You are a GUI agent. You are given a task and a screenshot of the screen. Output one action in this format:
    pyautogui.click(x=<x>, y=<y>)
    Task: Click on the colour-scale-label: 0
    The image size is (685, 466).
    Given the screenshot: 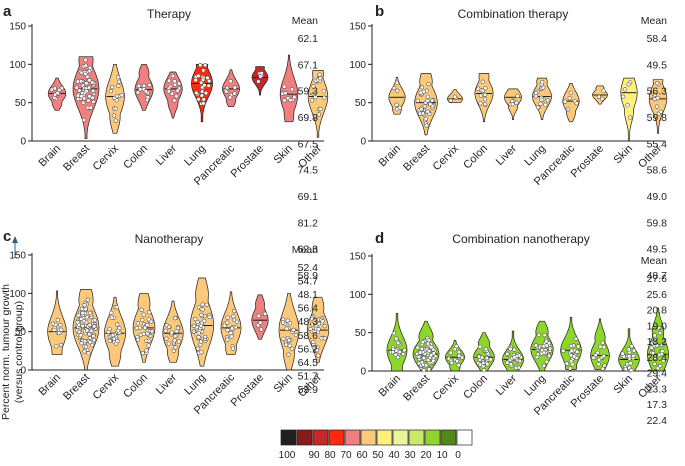 What is the action you would take?
    pyautogui.click(x=458, y=455)
    